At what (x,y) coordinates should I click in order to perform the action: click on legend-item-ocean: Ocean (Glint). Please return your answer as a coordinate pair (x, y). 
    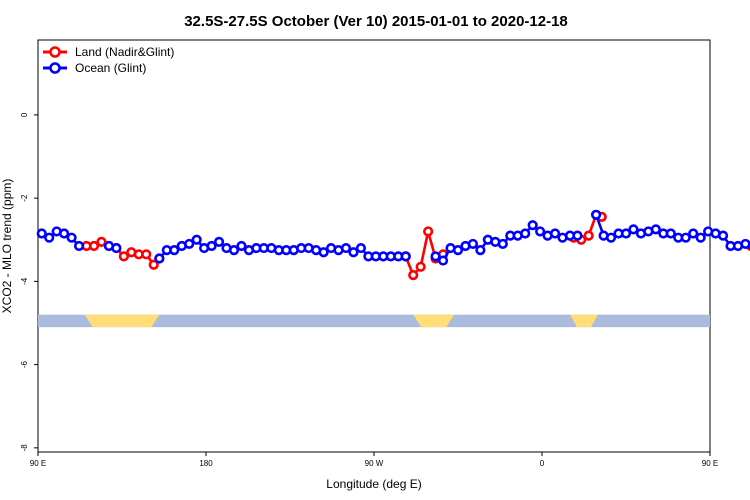
    Looking at the image, I should click on (94, 68).